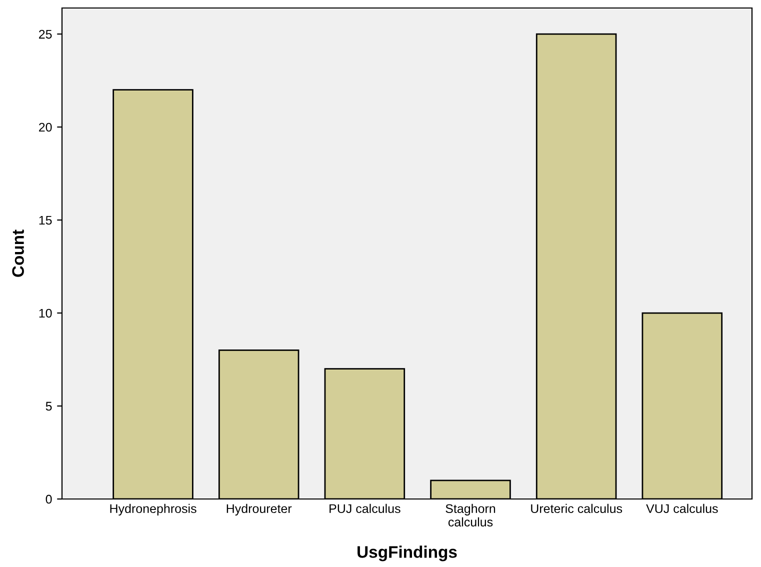 The width and height of the screenshot is (761, 567). I want to click on x-axis-title: UsgFindings, so click(407, 554).